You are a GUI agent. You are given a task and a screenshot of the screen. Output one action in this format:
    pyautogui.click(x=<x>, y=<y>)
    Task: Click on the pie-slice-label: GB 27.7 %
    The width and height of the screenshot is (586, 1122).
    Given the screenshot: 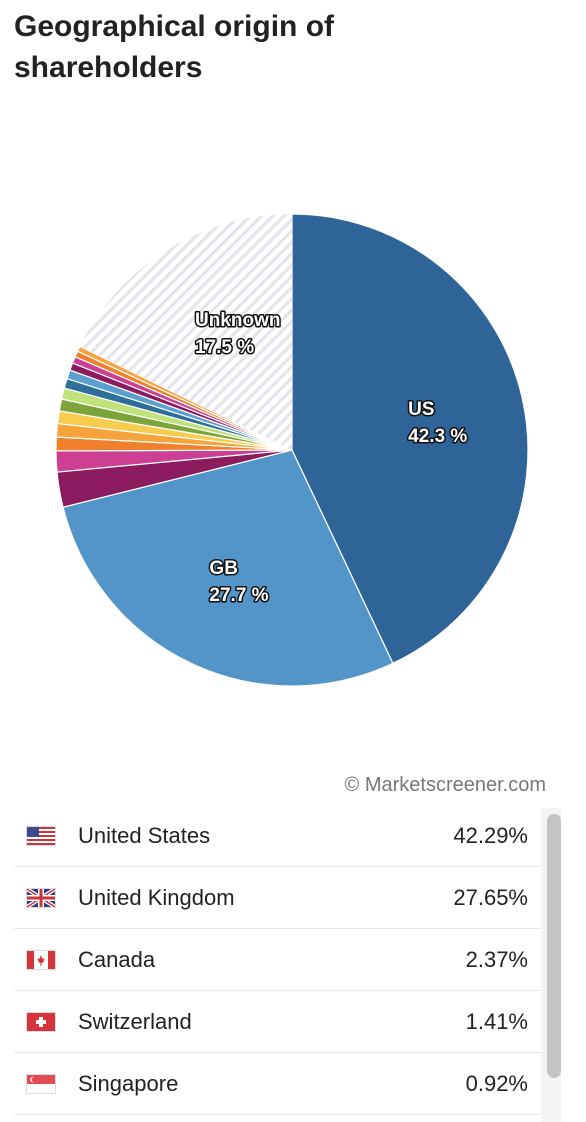 What is the action you would take?
    pyautogui.click(x=238, y=582)
    